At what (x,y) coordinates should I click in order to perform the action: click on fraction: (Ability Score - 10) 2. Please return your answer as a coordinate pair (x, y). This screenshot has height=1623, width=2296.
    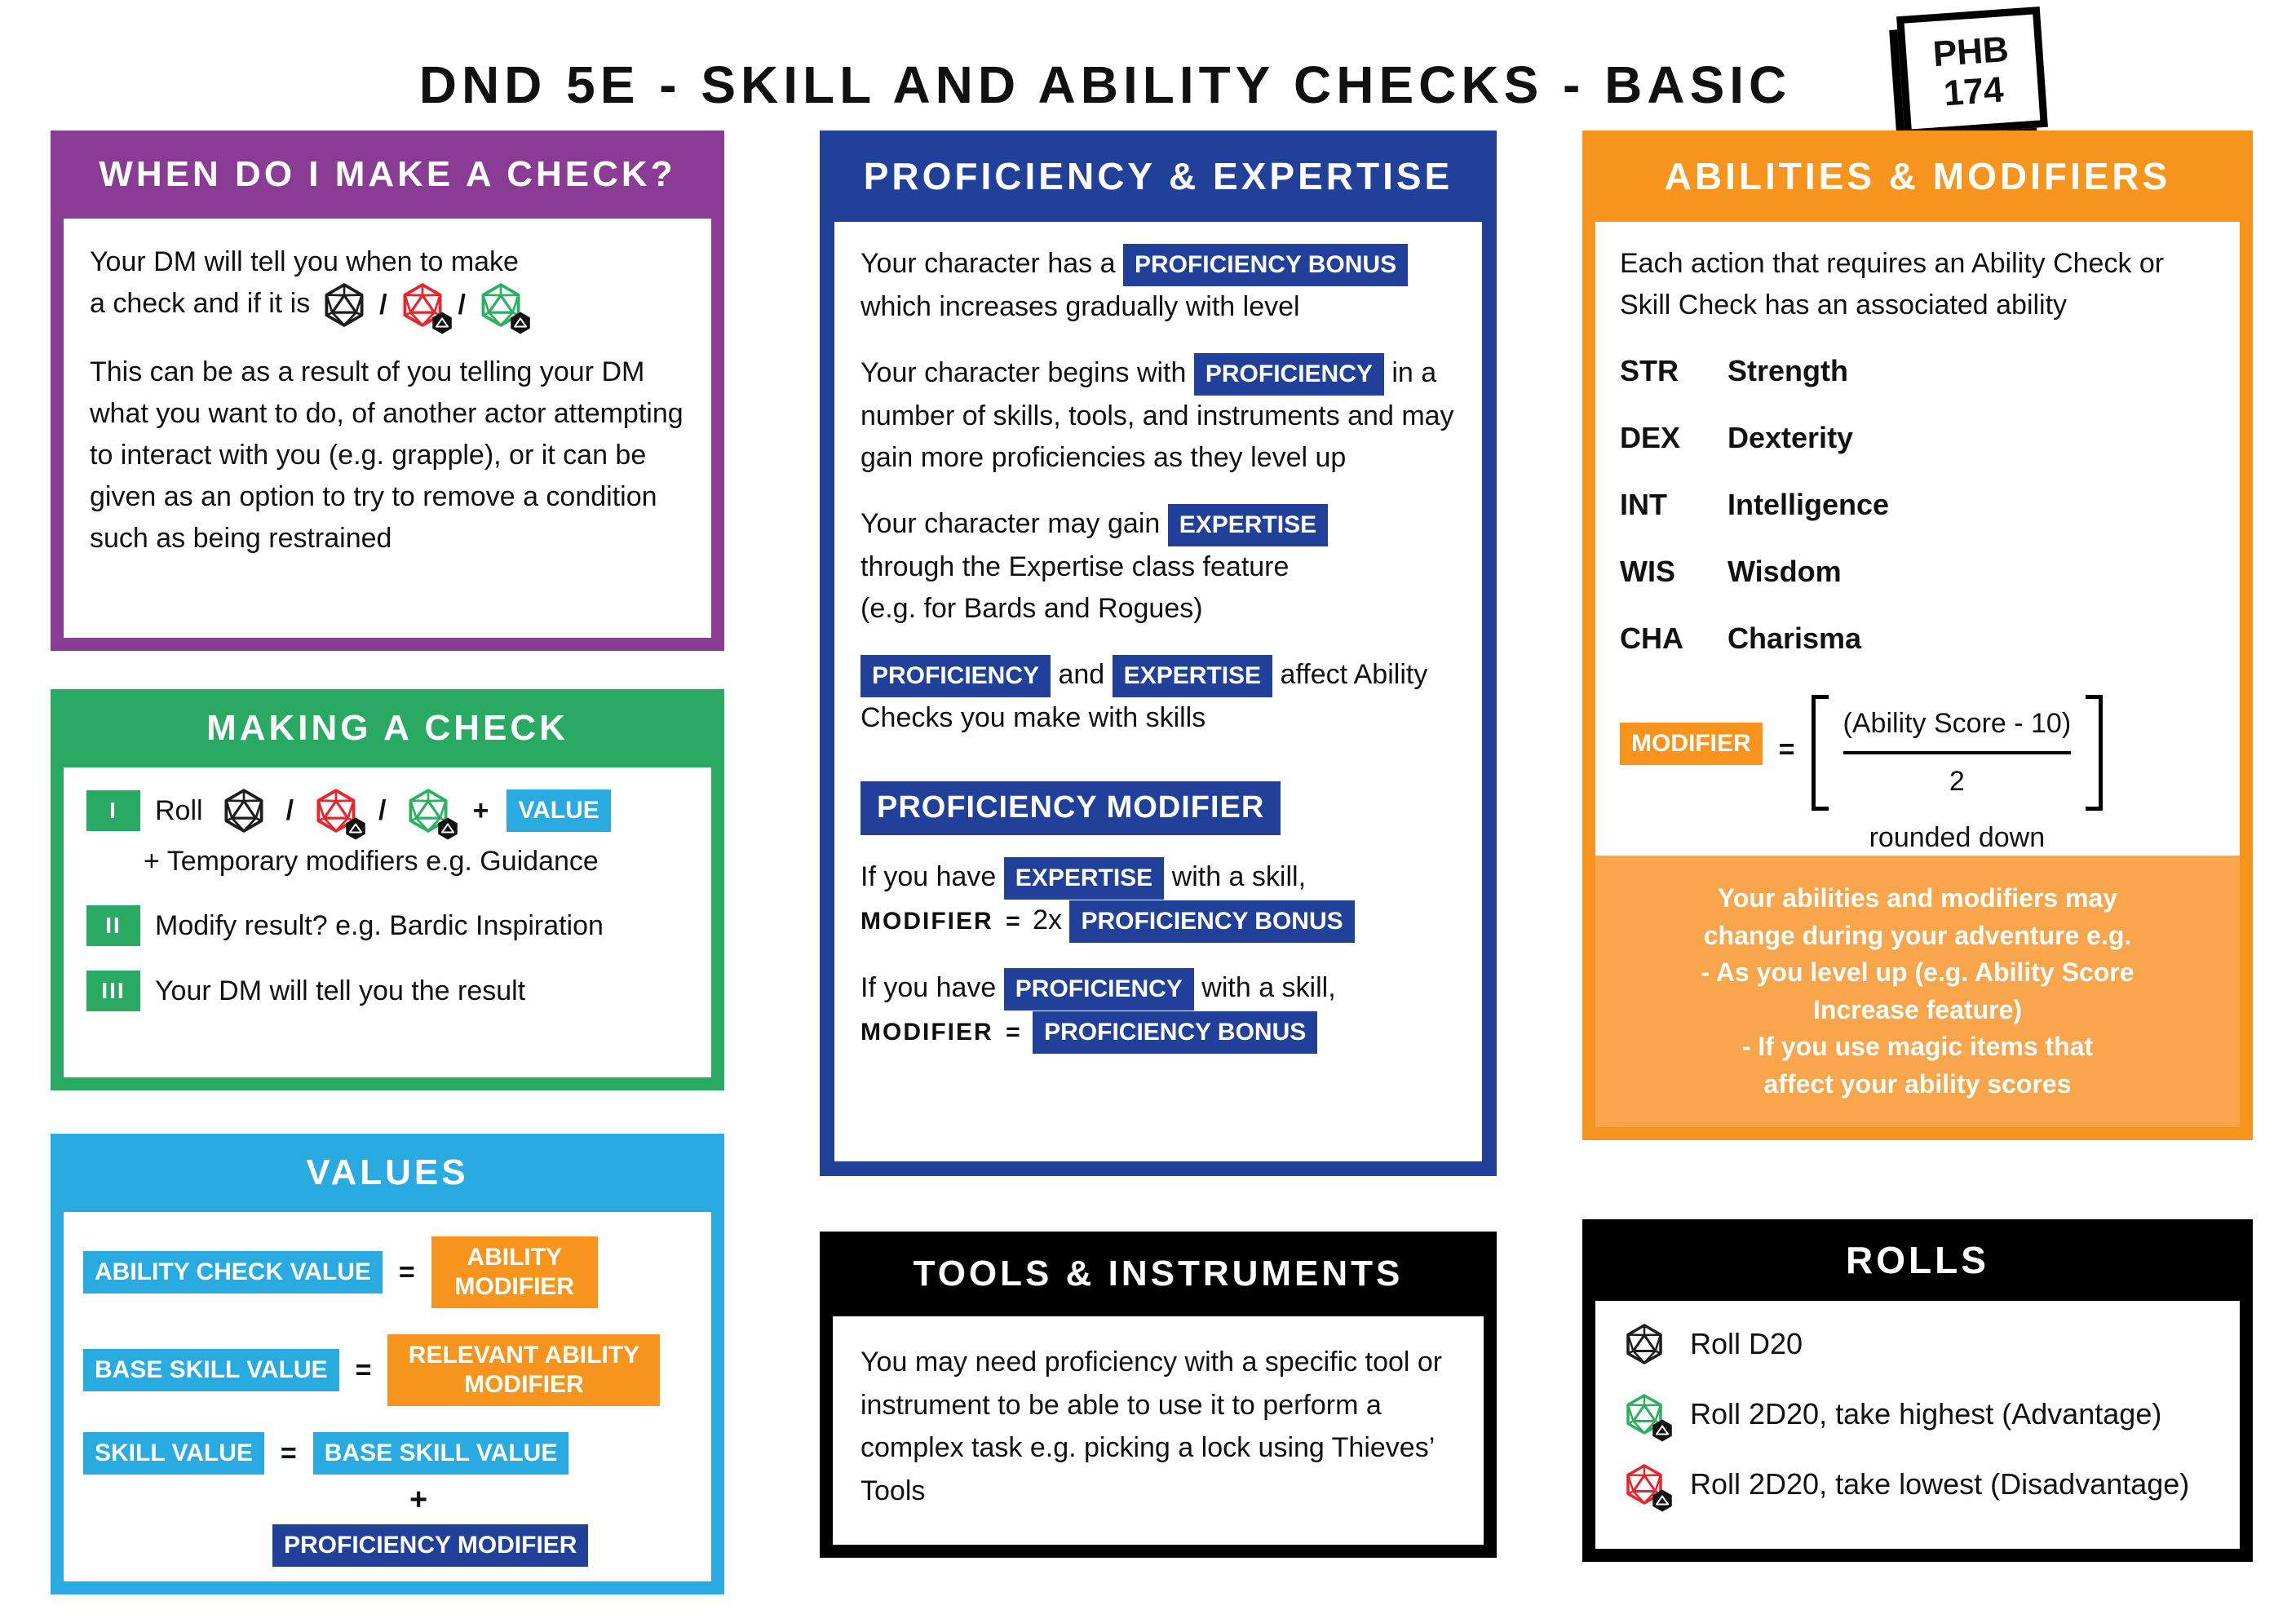
    Looking at the image, I should click on (1958, 753).